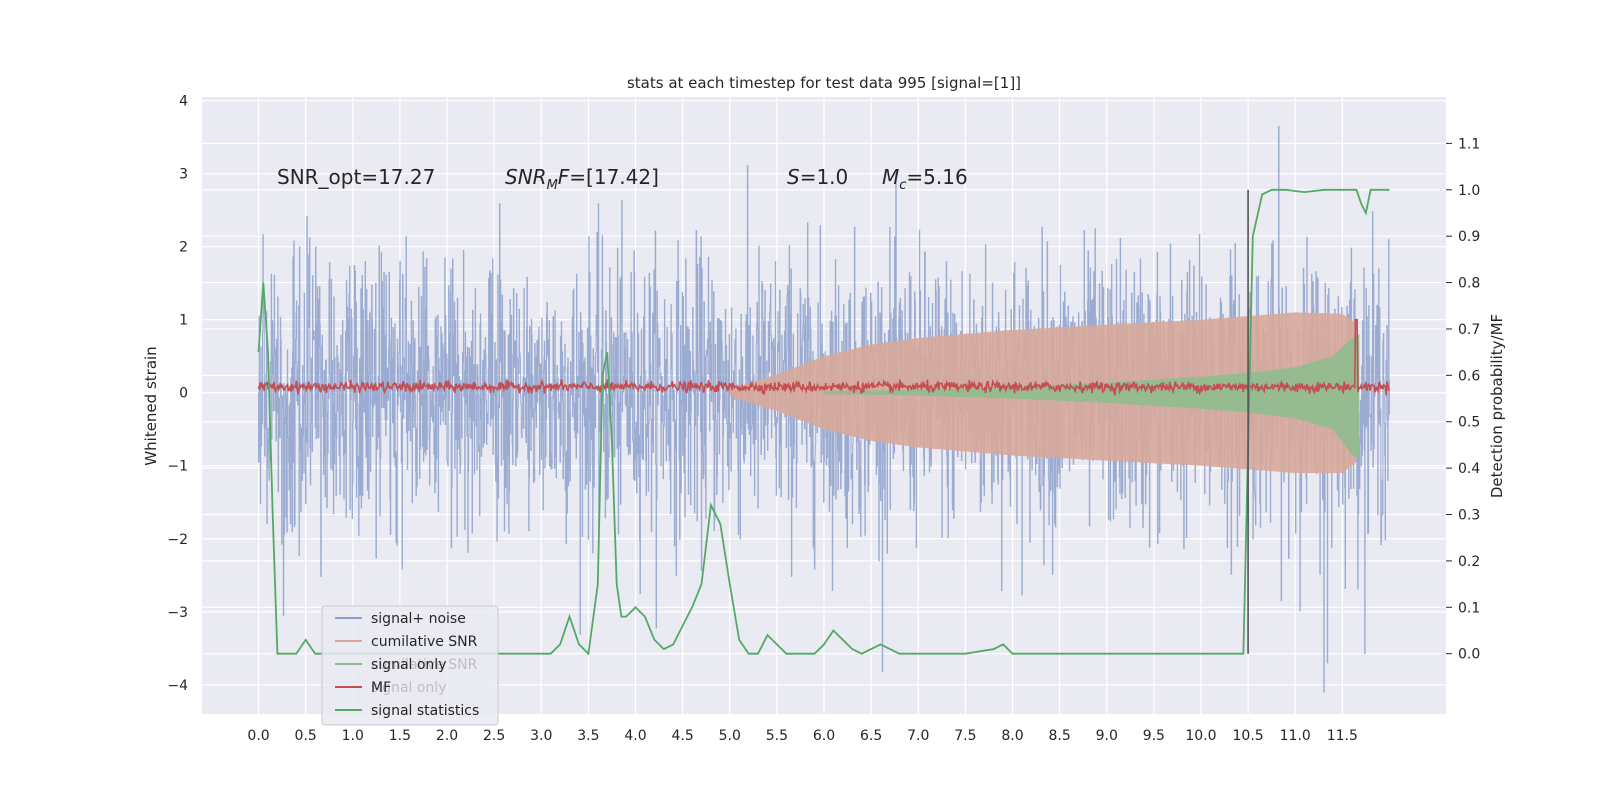  Describe the element at coordinates (552, 185) in the screenshot. I see `annotation-snr-mf-sub: M` at that location.